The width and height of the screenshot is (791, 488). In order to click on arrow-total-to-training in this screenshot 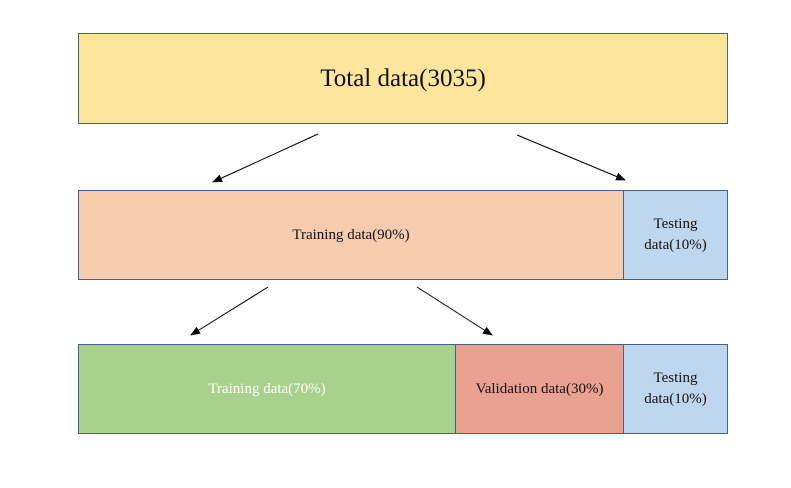, I will do `click(265, 158)`.